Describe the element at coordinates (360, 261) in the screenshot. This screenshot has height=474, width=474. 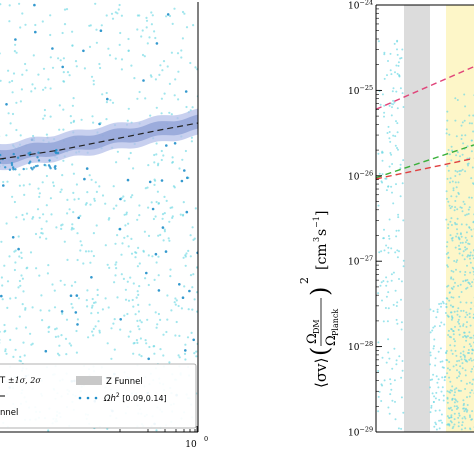
I see `y-tick-label: 10−27` at that location.